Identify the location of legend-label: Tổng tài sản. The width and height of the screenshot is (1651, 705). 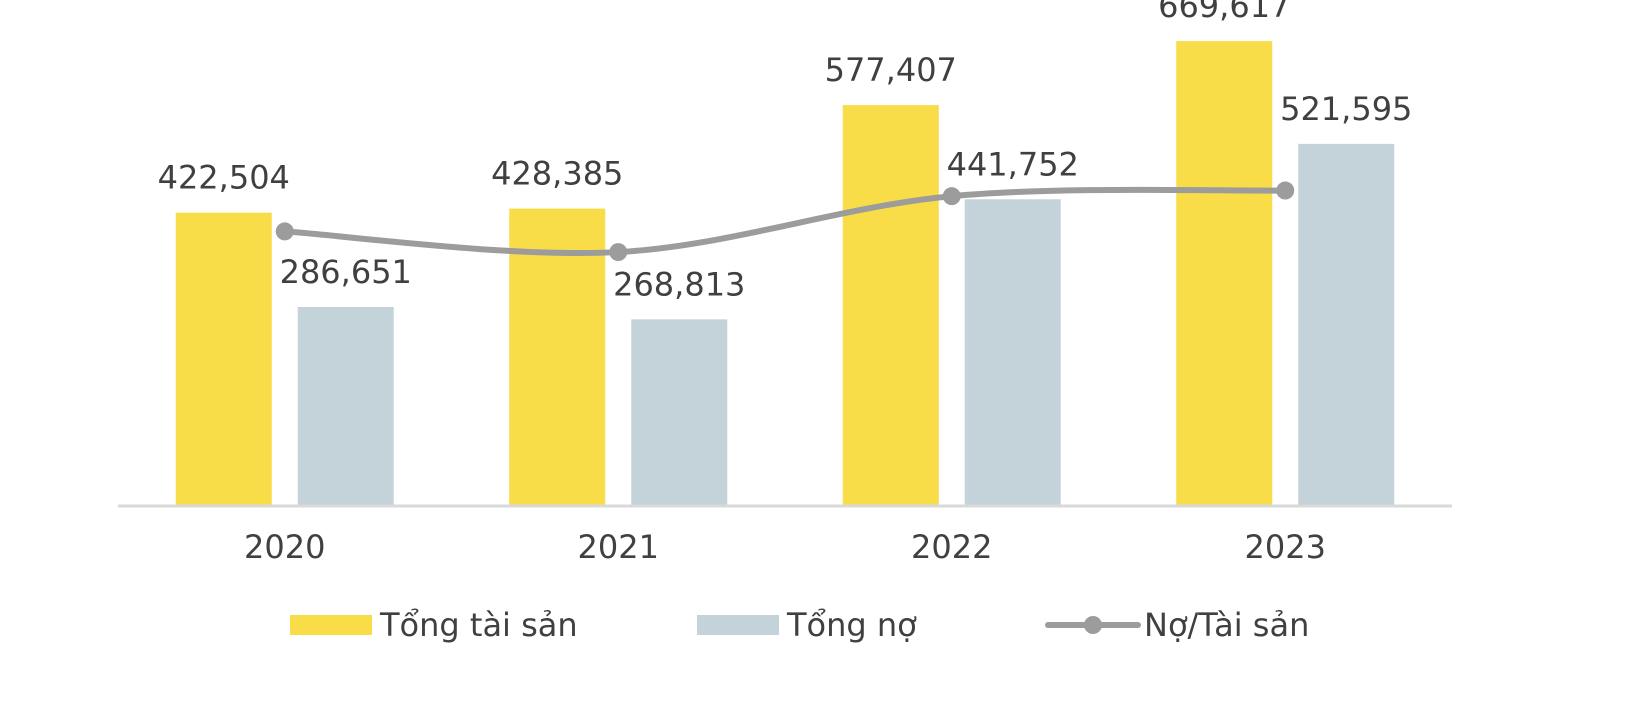
(478, 625).